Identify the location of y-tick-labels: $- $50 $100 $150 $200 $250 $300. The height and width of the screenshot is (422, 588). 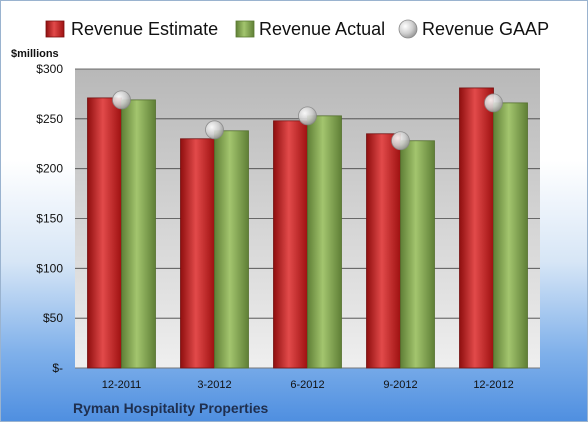
(49, 218).